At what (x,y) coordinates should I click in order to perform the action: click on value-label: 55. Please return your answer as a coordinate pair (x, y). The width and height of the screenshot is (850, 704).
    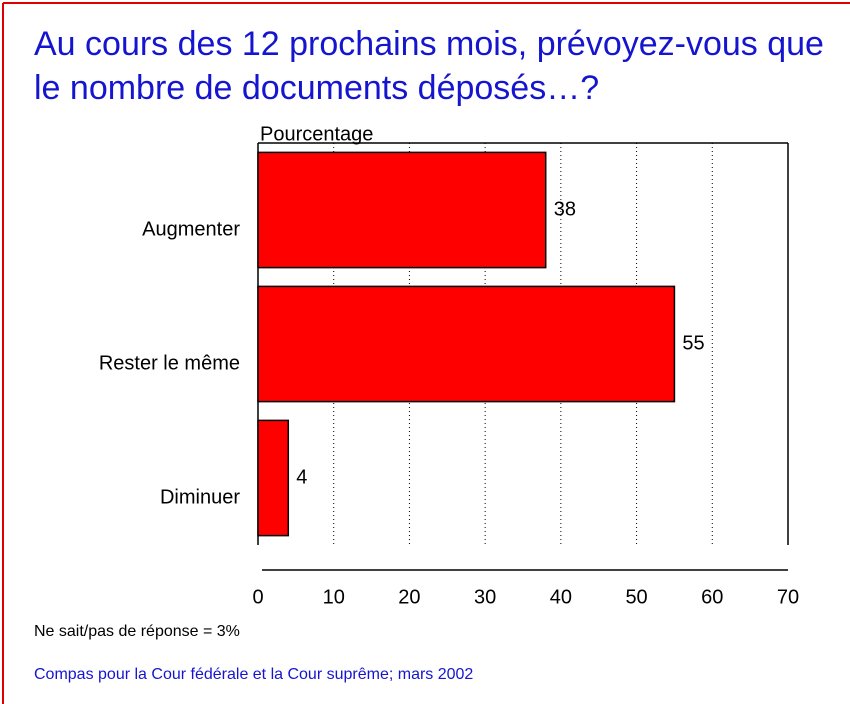
    Looking at the image, I should click on (693, 343).